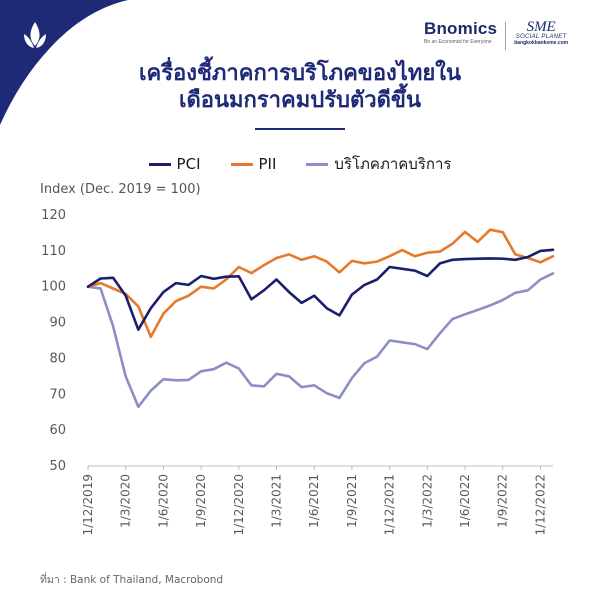  What do you see at coordinates (541, 37) in the screenshot?
I see `sme-subtitle: SOCIAL PLANET` at bounding box center [541, 37].